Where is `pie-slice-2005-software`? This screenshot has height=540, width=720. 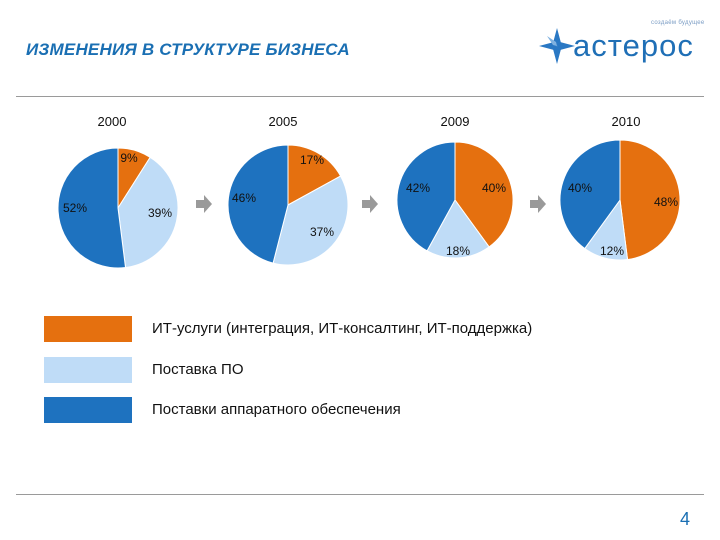
pie-slice-2005-software is located at coordinates (310, 220).